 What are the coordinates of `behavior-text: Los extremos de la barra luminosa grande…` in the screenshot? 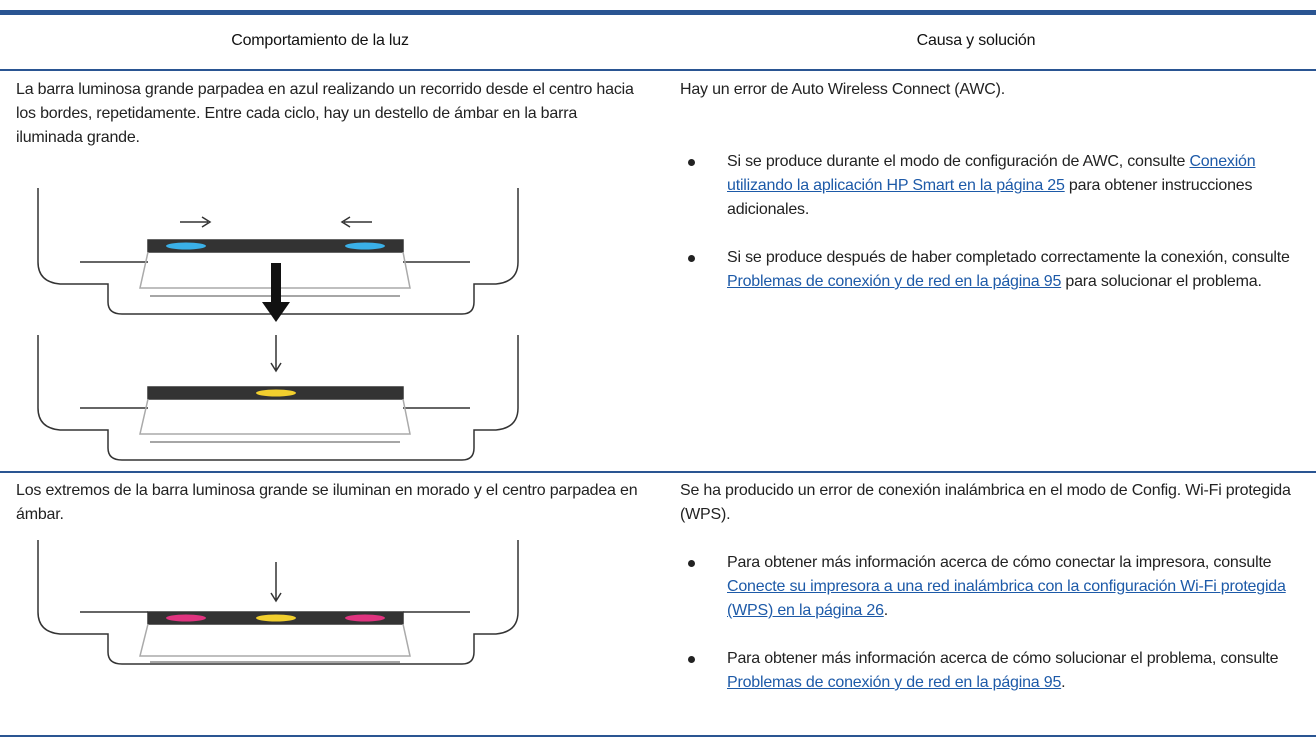 It's located at (327, 502).